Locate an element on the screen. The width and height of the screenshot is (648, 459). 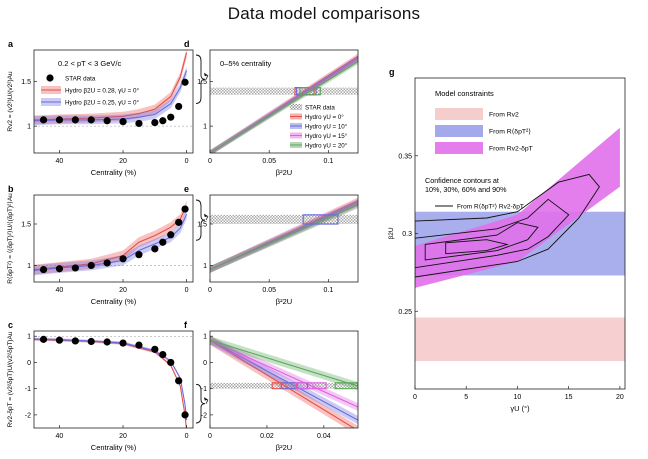
y-tick-label: -2 is located at coordinates (28, 415).